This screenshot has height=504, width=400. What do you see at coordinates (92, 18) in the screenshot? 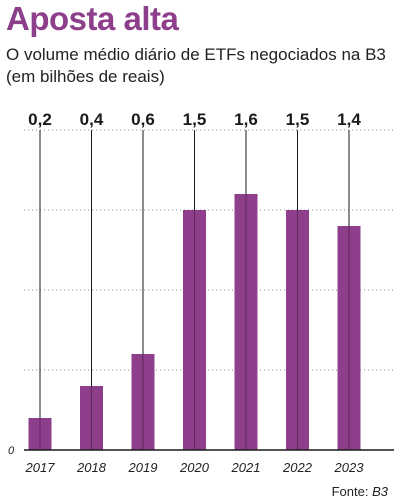
I see `chart-title: Aposta alta` at bounding box center [92, 18].